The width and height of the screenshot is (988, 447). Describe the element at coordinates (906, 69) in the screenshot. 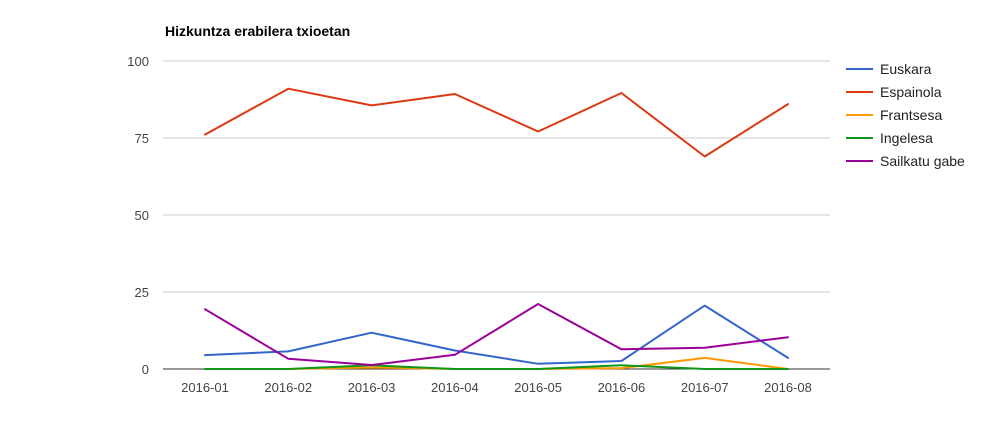

I see `legend-label: Euskara` at that location.